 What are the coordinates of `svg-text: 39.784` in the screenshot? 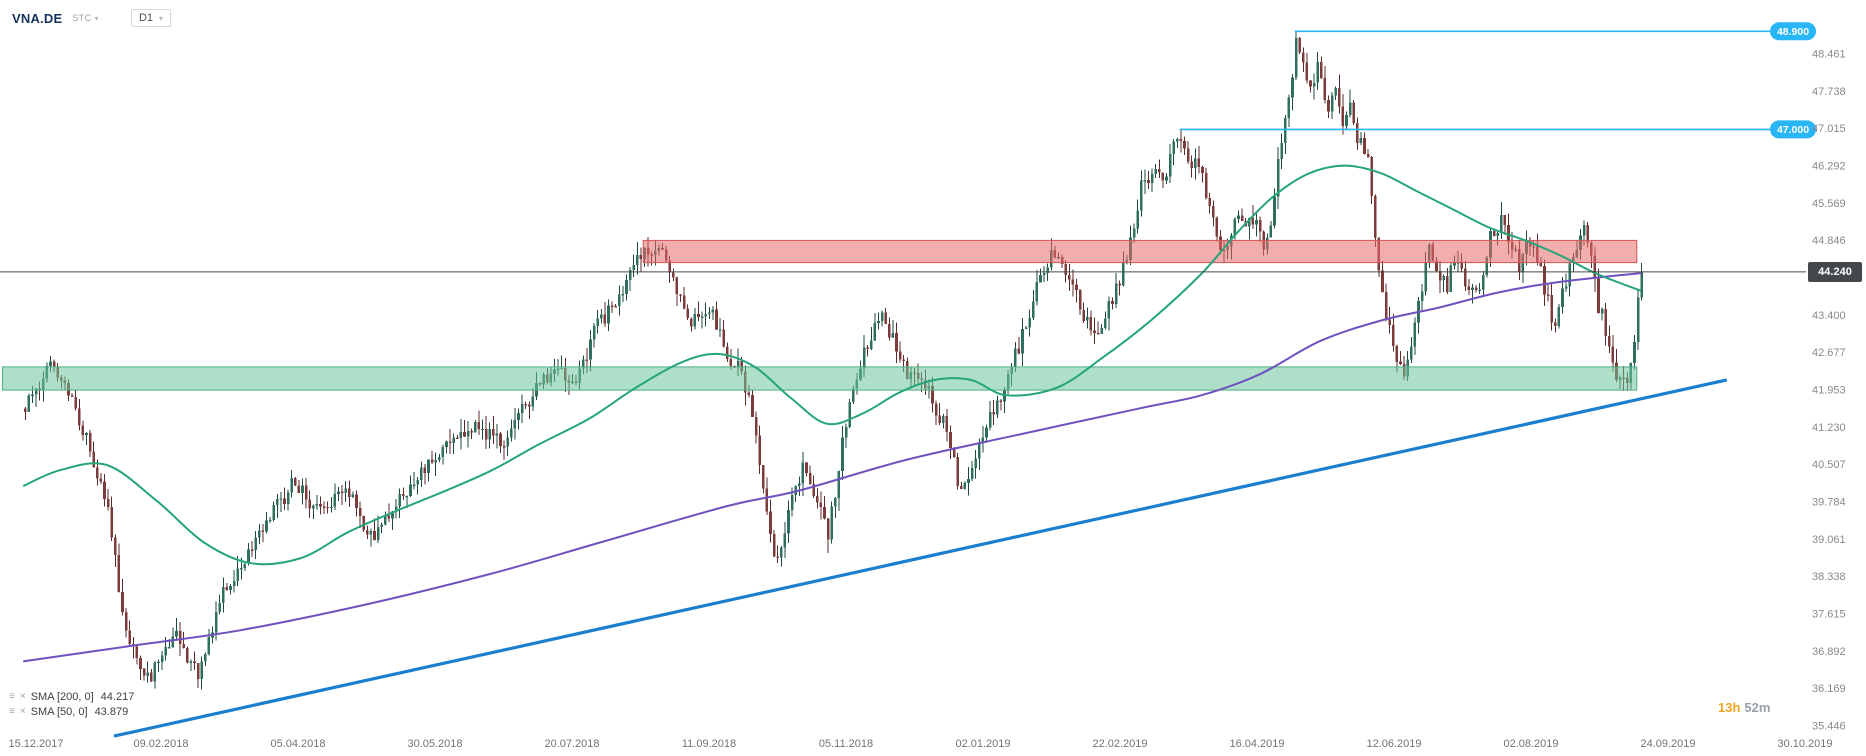 It's located at (1829, 503).